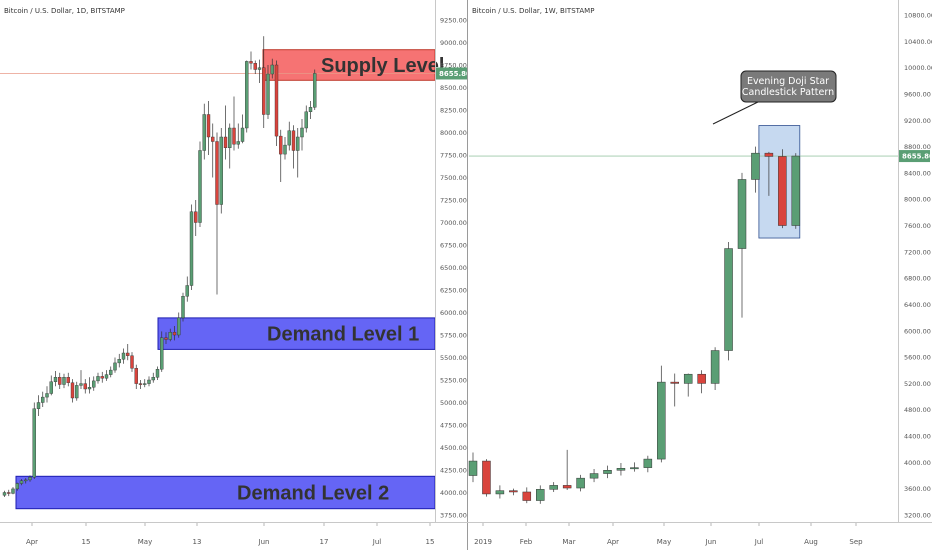 The height and width of the screenshot is (555, 932). Describe the element at coordinates (917, 437) in the screenshot. I see `weekly-y-tick-label: 4400.00` at that location.